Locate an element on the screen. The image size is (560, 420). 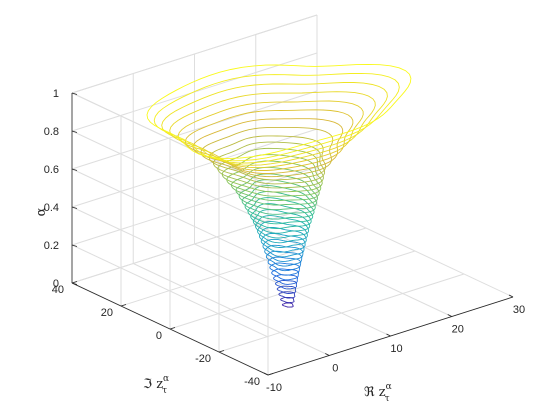
y-tick-label: 0 is located at coordinates (159, 336).